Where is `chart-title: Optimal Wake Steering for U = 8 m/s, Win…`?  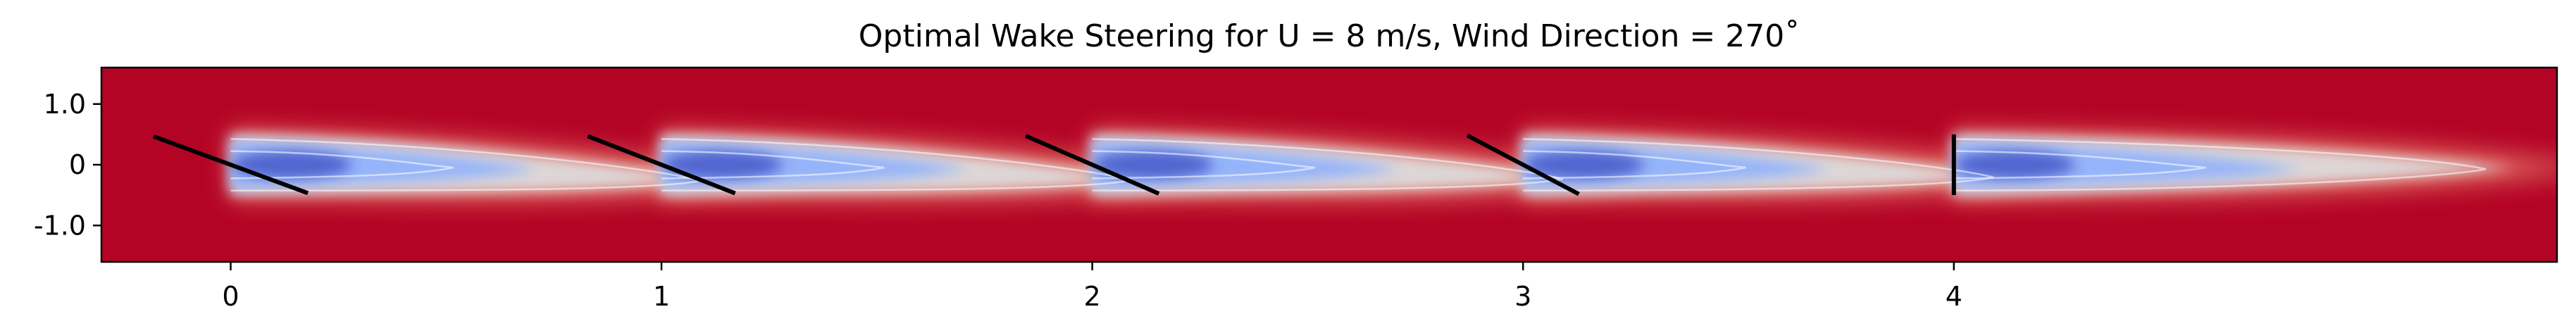
chart-title: Optimal Wake Steering for U = 8 m/s, Win… is located at coordinates (1329, 36).